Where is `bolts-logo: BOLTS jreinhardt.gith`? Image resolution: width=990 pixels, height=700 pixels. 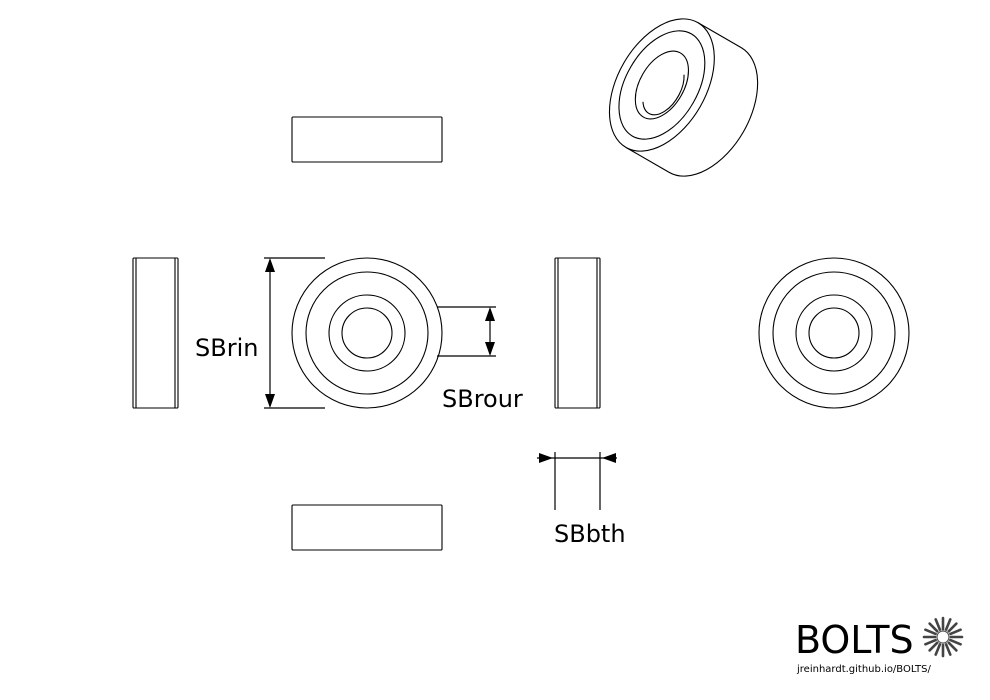 bolts-logo: BOLTS jreinhardt.gith is located at coordinates (879, 645).